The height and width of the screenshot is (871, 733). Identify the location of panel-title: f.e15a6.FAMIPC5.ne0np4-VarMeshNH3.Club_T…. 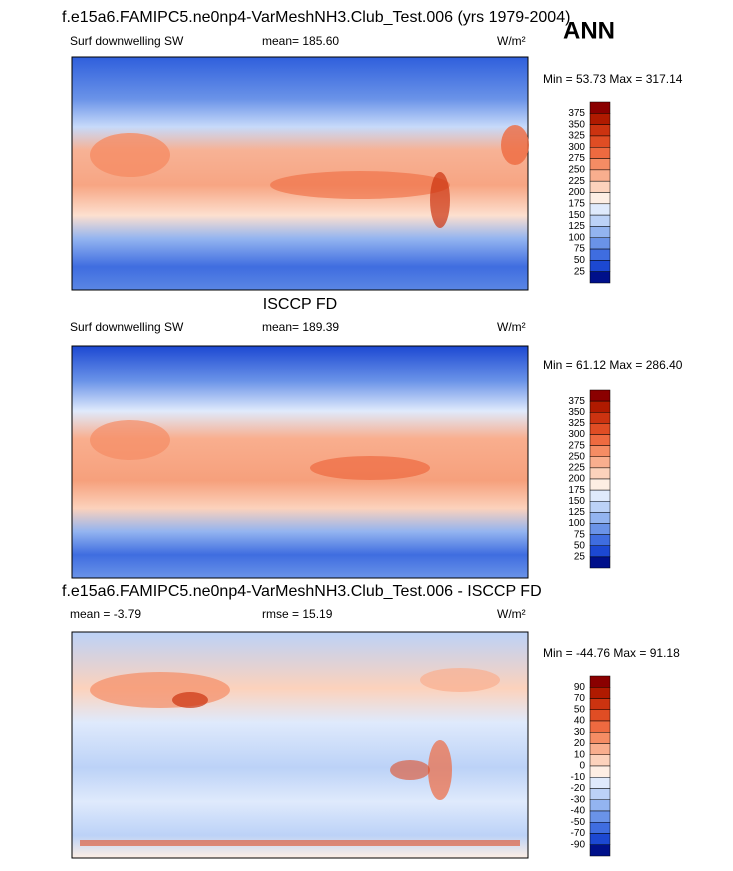
(302, 591).